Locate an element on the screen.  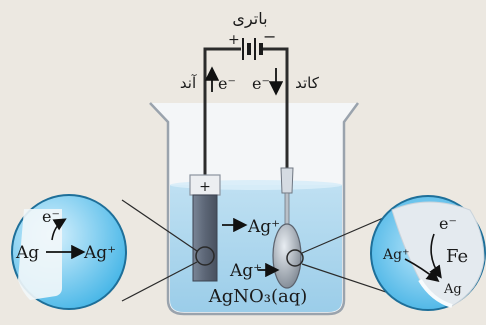
cathode-label: کاتد is located at coordinates (307, 83).